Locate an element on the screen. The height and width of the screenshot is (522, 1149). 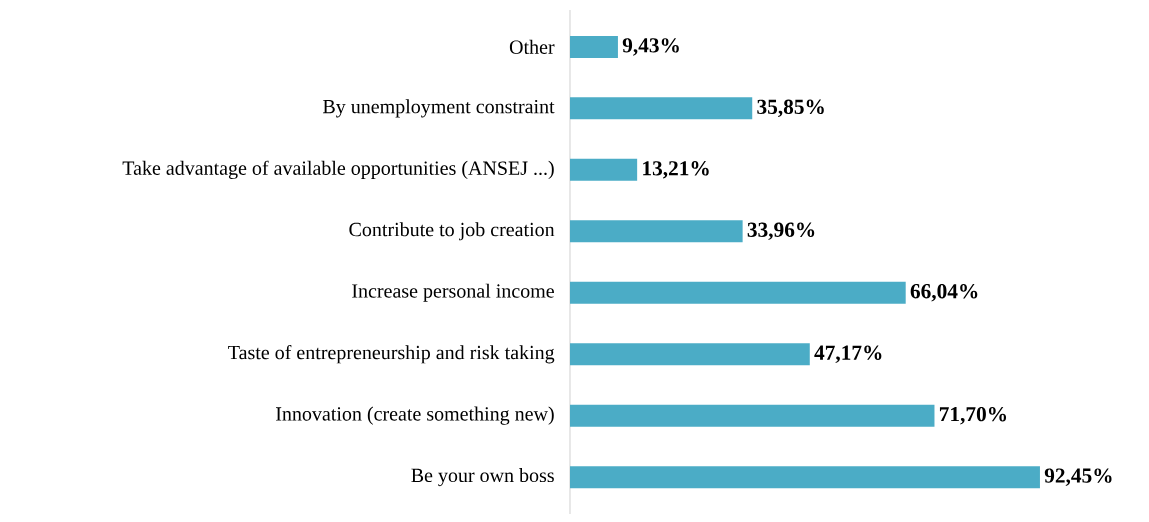
data-label: 47,17% is located at coordinates (848, 354).